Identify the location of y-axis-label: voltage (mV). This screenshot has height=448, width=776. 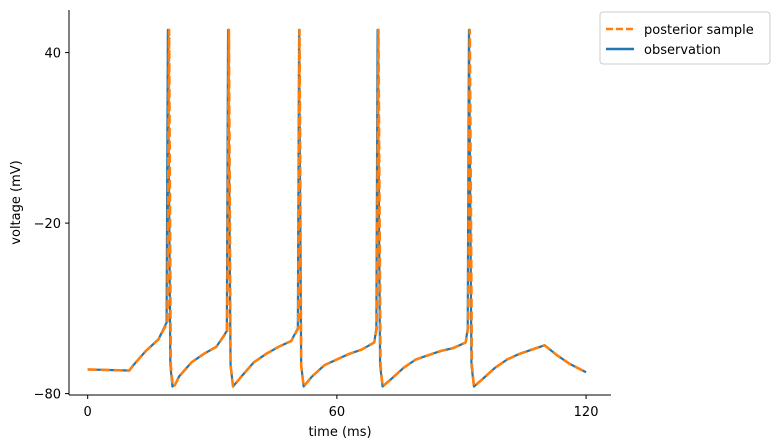
(16, 202).